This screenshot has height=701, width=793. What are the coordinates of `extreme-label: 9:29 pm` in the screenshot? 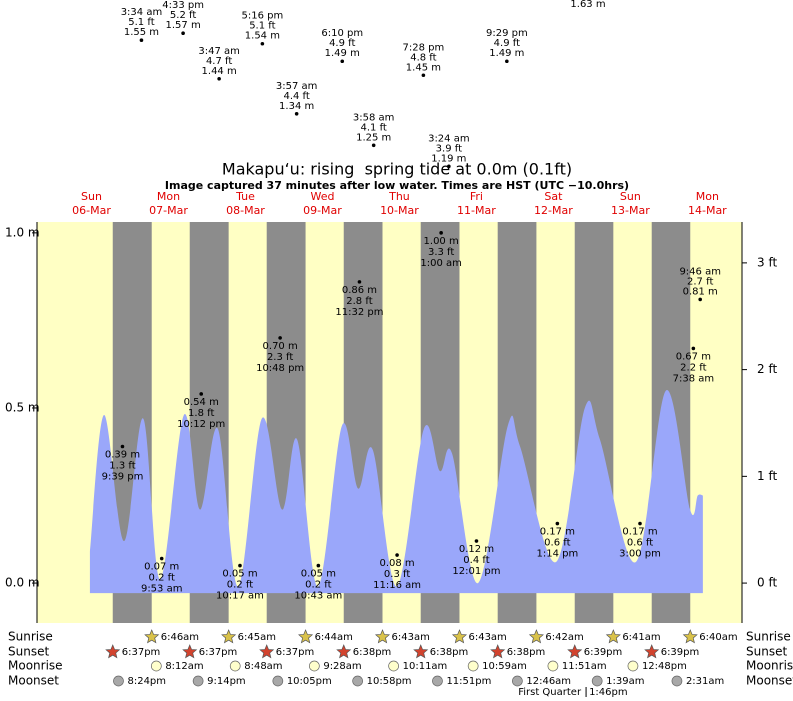 It's located at (507, 33).